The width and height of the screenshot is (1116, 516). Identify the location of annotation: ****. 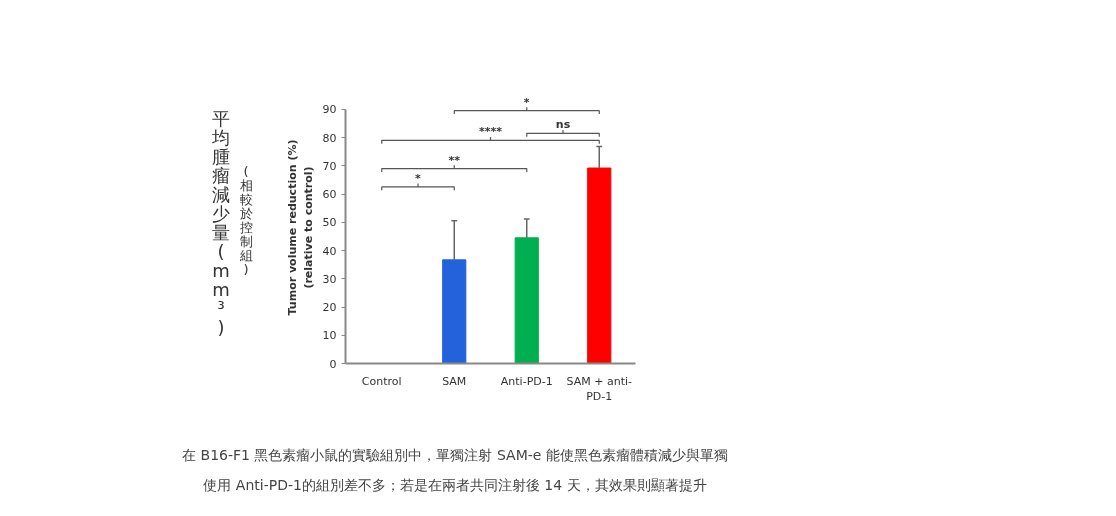
(491, 132).